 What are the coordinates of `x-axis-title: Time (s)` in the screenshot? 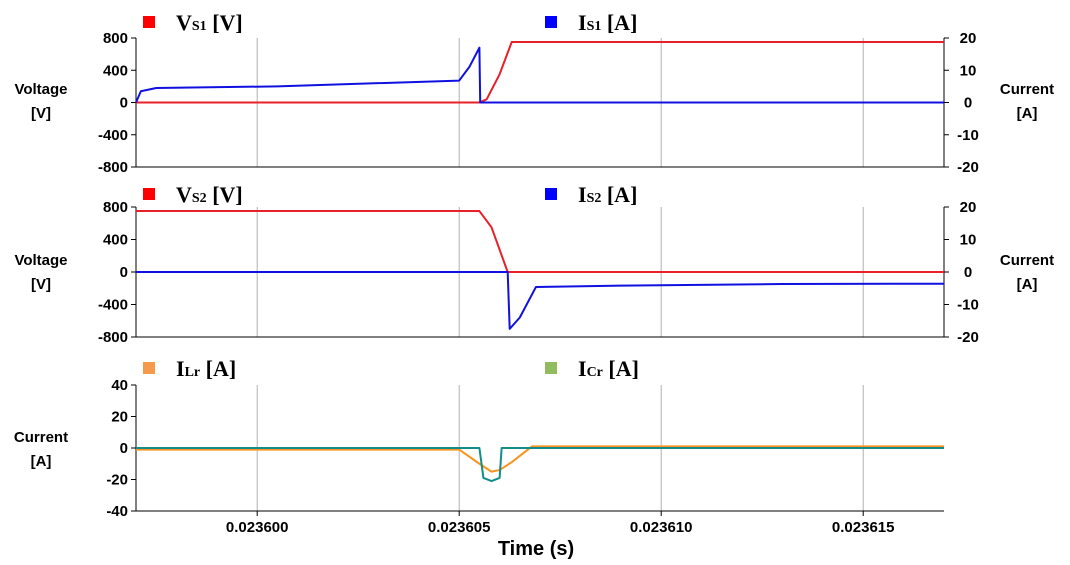 It's located at (536, 549).